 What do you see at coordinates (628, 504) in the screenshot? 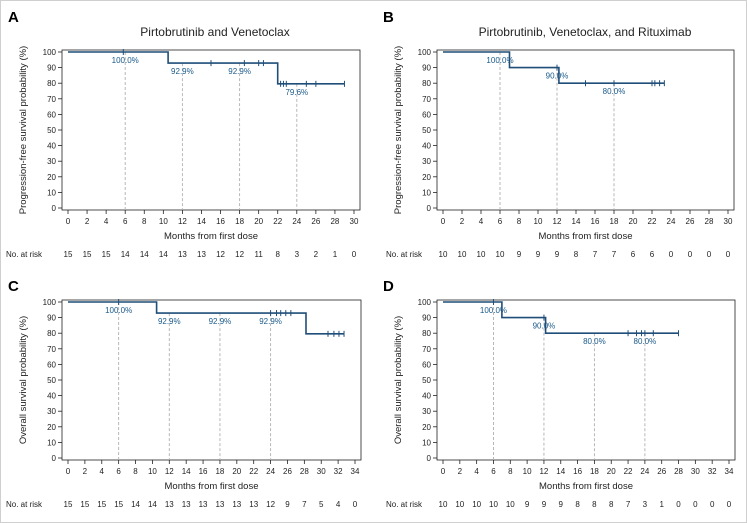
I see `panel-d-at-risk-value: 7` at bounding box center [628, 504].